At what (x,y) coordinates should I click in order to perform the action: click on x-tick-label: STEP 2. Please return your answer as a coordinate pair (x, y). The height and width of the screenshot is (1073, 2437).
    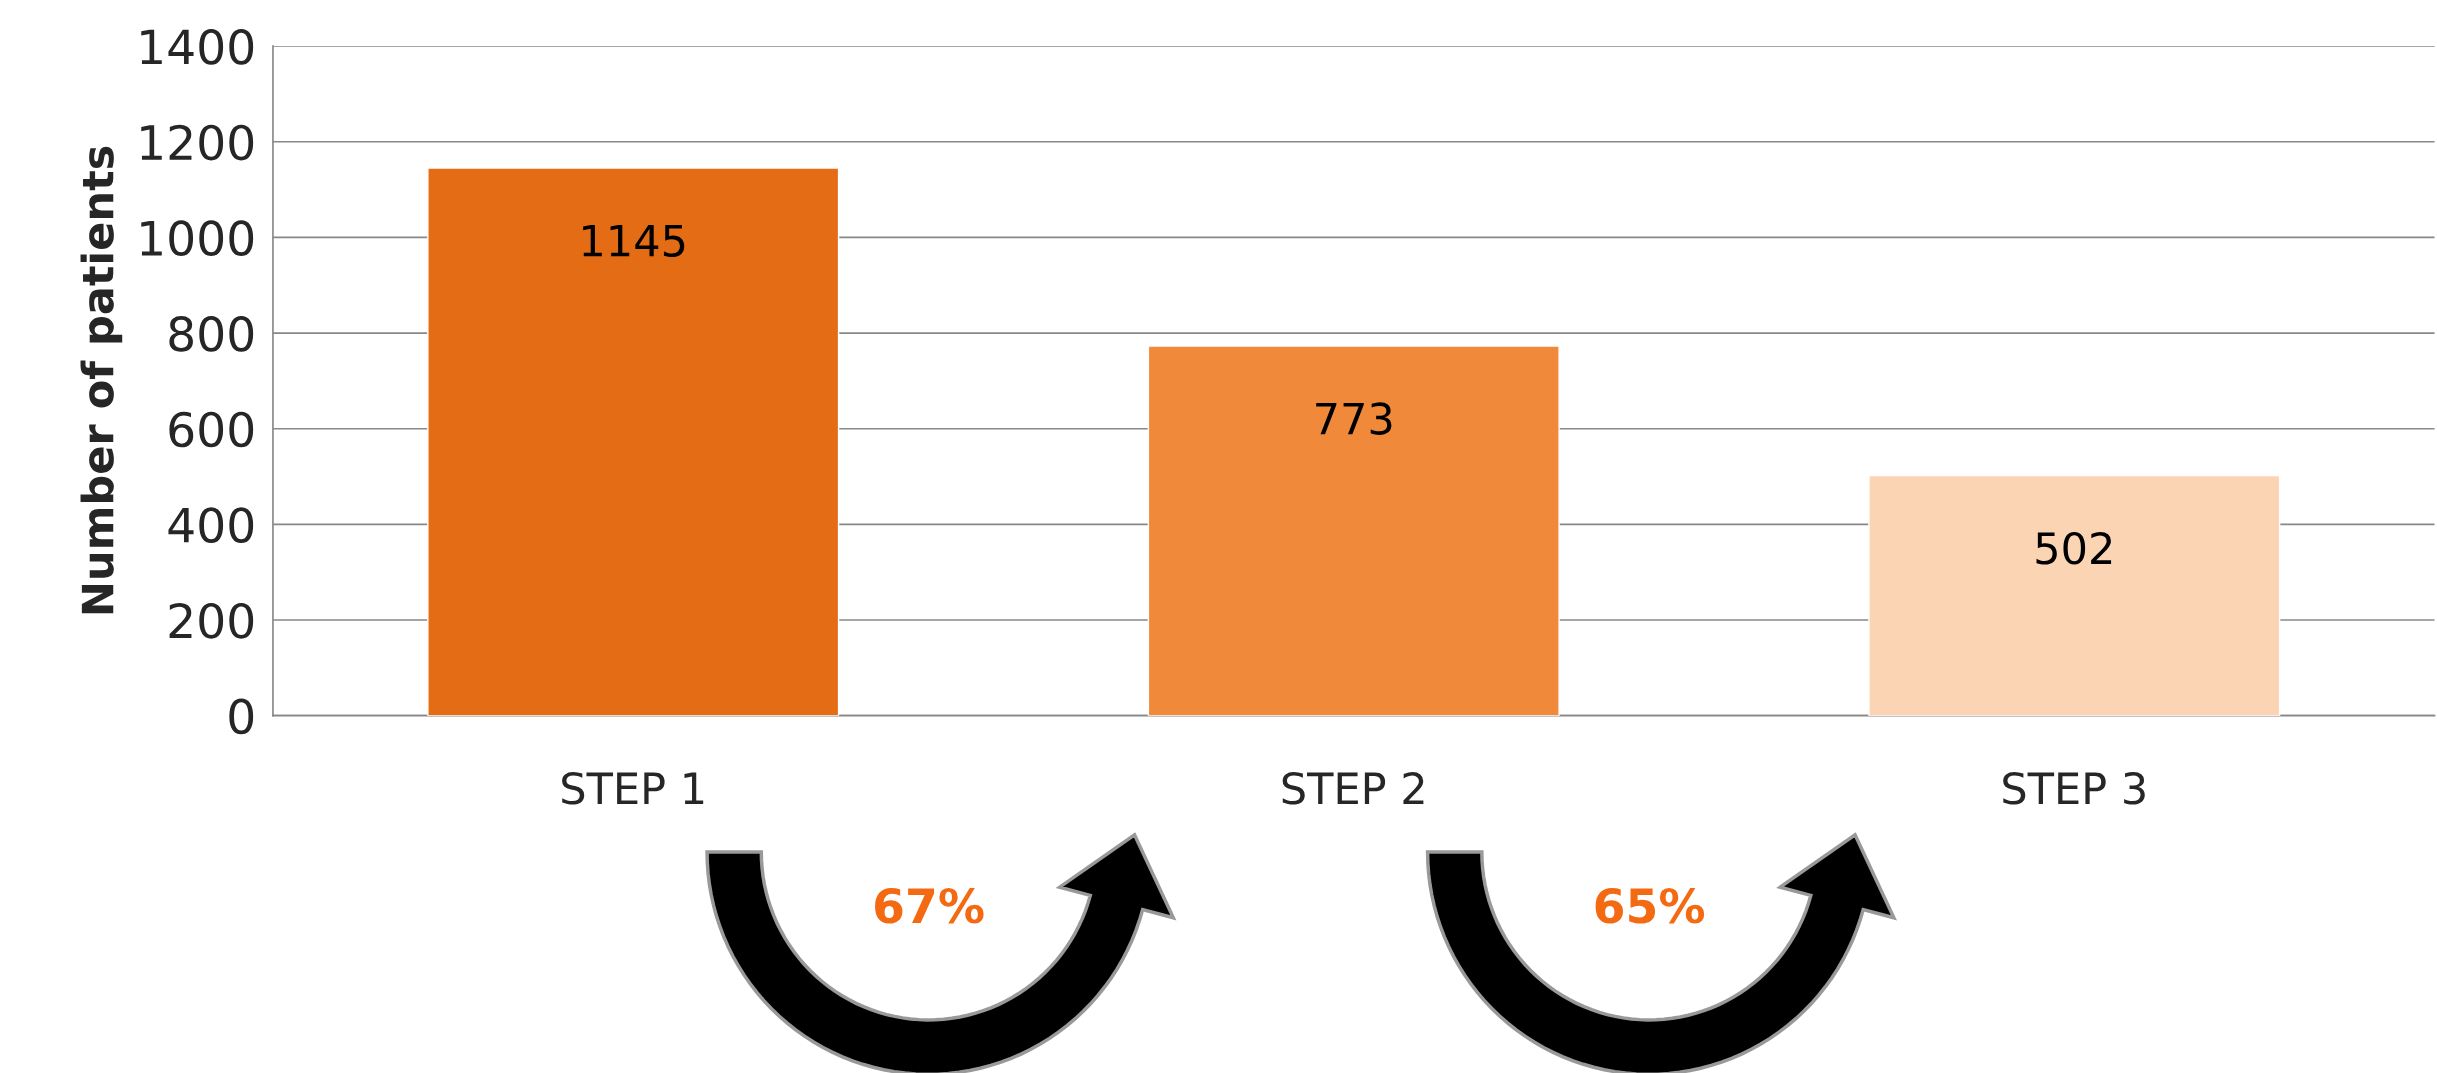
    Looking at the image, I should click on (1353, 788).